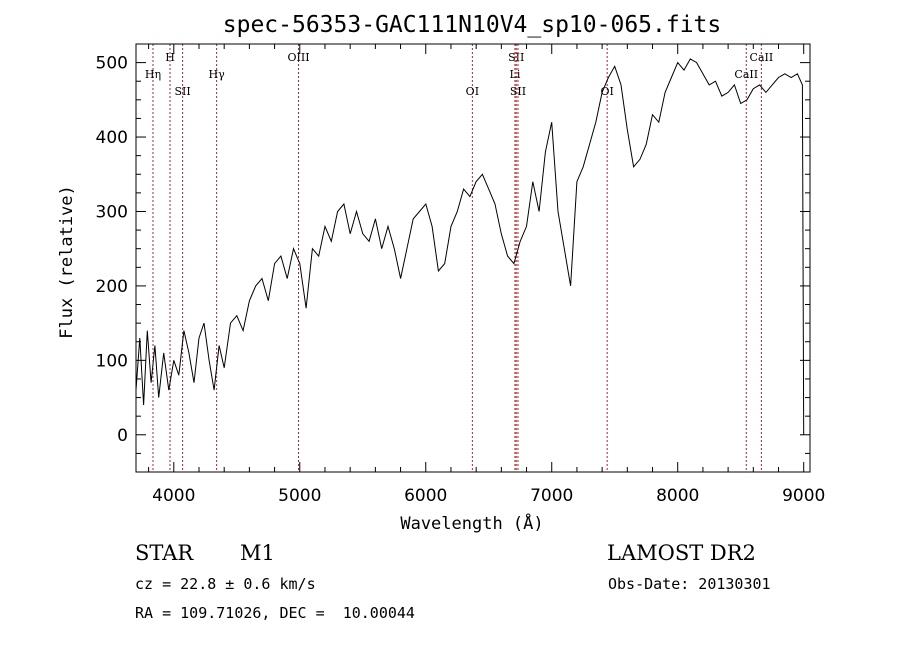 The image size is (900, 649). I want to click on line-marker-label: Hη, so click(153, 74).